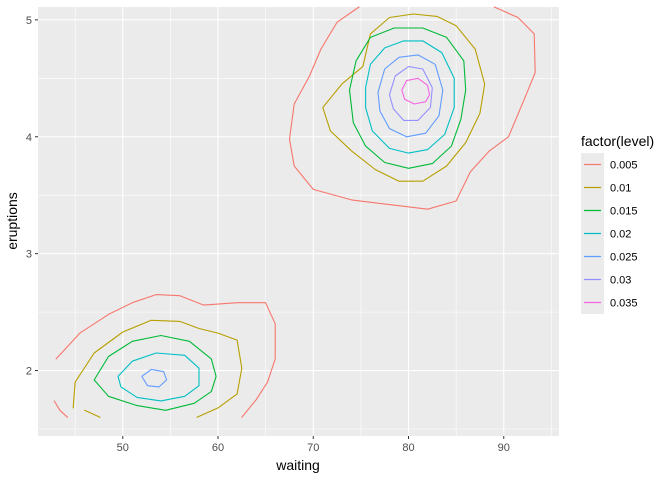  I want to click on legend-item-0.025: 0.025, so click(609, 256).